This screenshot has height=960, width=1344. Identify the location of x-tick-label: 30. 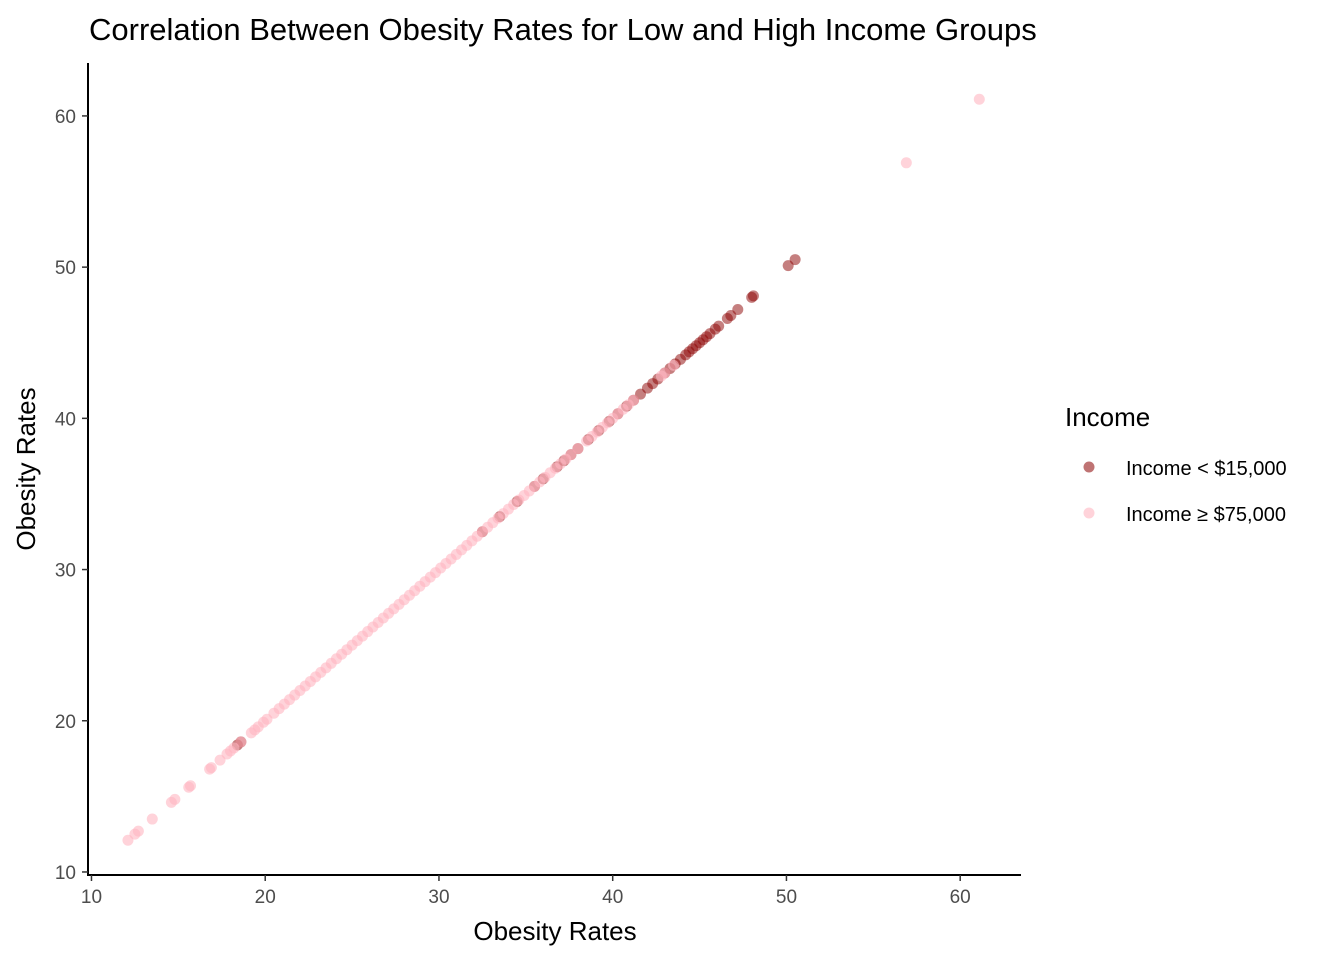
(438, 897).